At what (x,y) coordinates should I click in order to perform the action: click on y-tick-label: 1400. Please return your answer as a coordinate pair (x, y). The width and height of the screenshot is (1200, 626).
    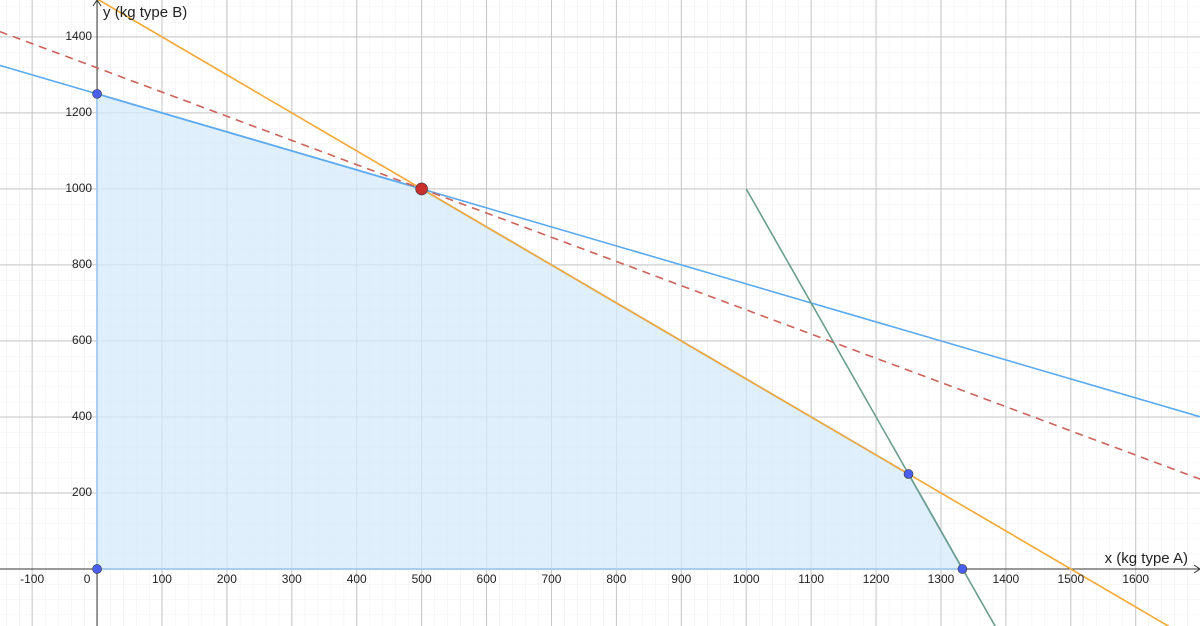
    Looking at the image, I should click on (78, 36).